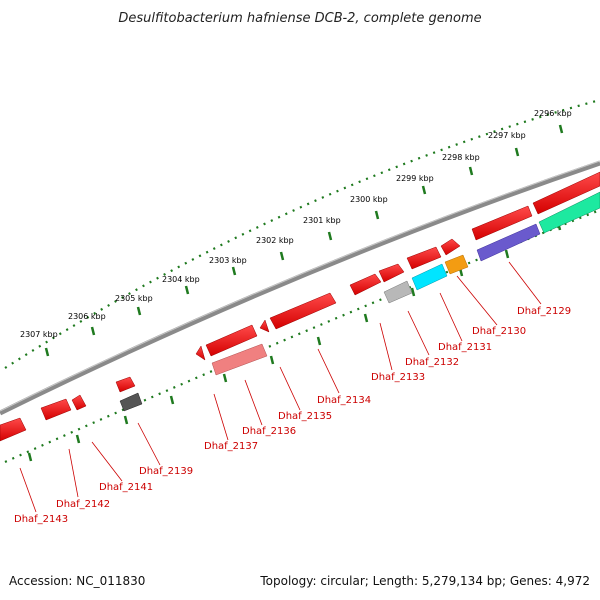 The image size is (600, 600). Describe the element at coordinates (77, 581) in the screenshot. I see `accession-text: Accession: NC_011830` at that location.